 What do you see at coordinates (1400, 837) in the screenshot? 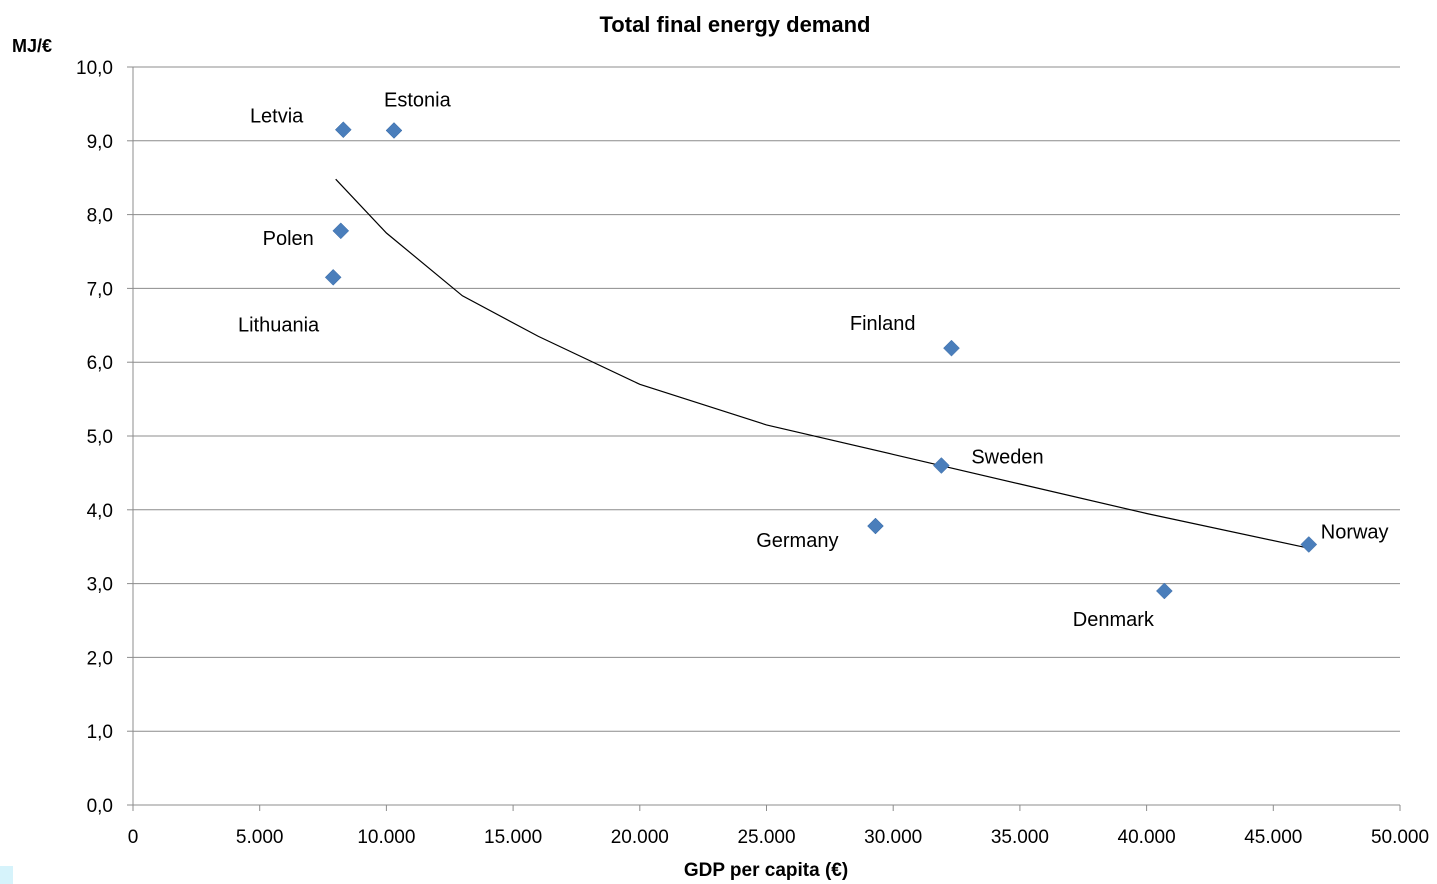
I see `x-tick-label: 50.000` at bounding box center [1400, 837].